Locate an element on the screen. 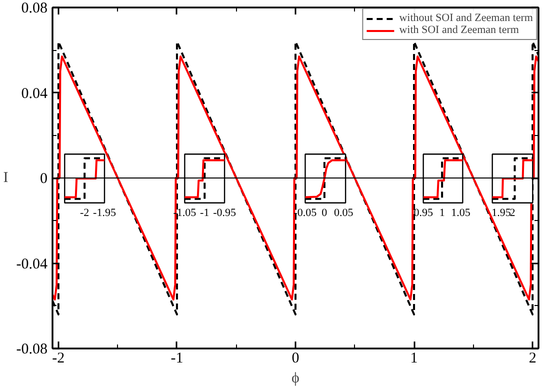 This screenshot has height=389, width=545. y-tick-label: -0.04 is located at coordinates (32, 264).